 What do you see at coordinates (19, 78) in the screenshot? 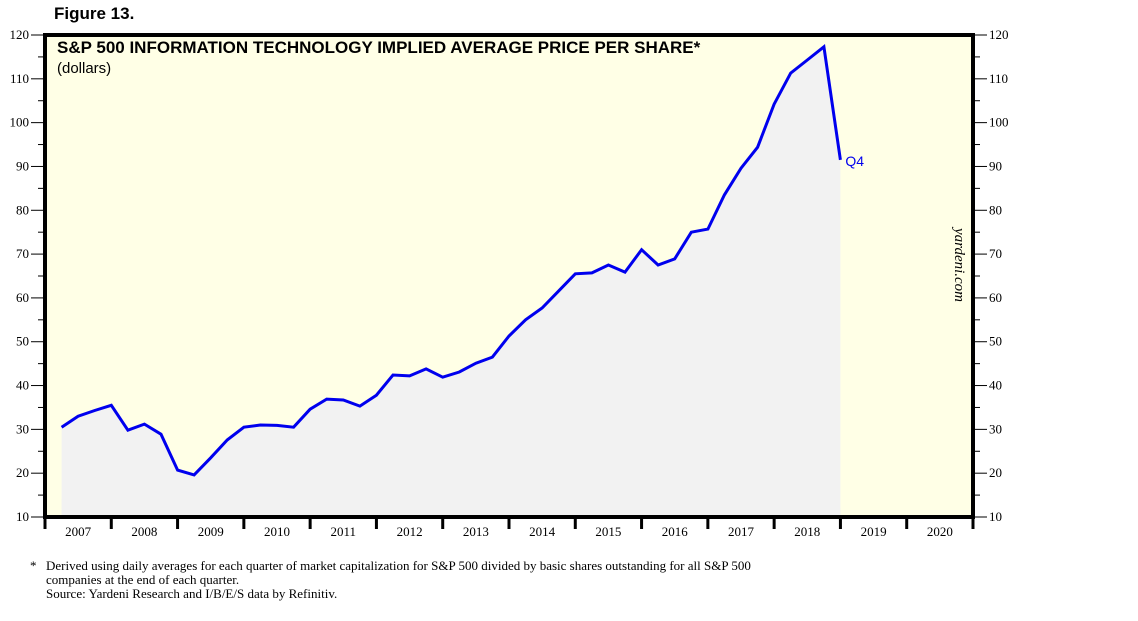
I see `y-tick-label-left: 110` at bounding box center [19, 78].